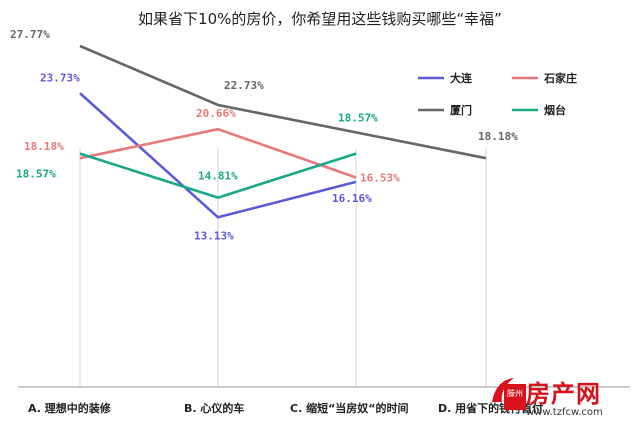 The width and height of the screenshot is (640, 426). Describe the element at coordinates (461, 78) in the screenshot. I see `legend-label: 大连` at that location.